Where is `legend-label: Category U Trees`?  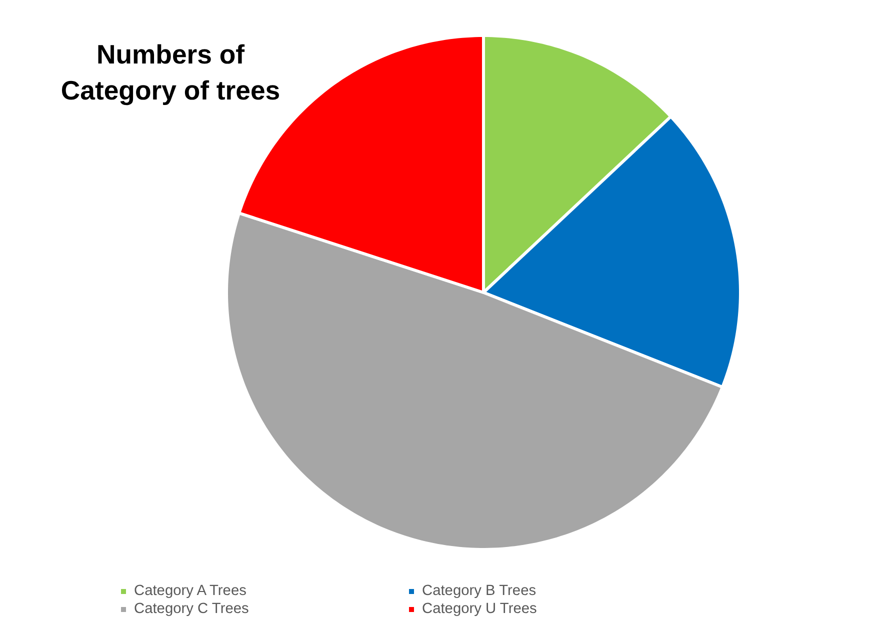 legend-label: Category U Trees is located at coordinates (480, 609).